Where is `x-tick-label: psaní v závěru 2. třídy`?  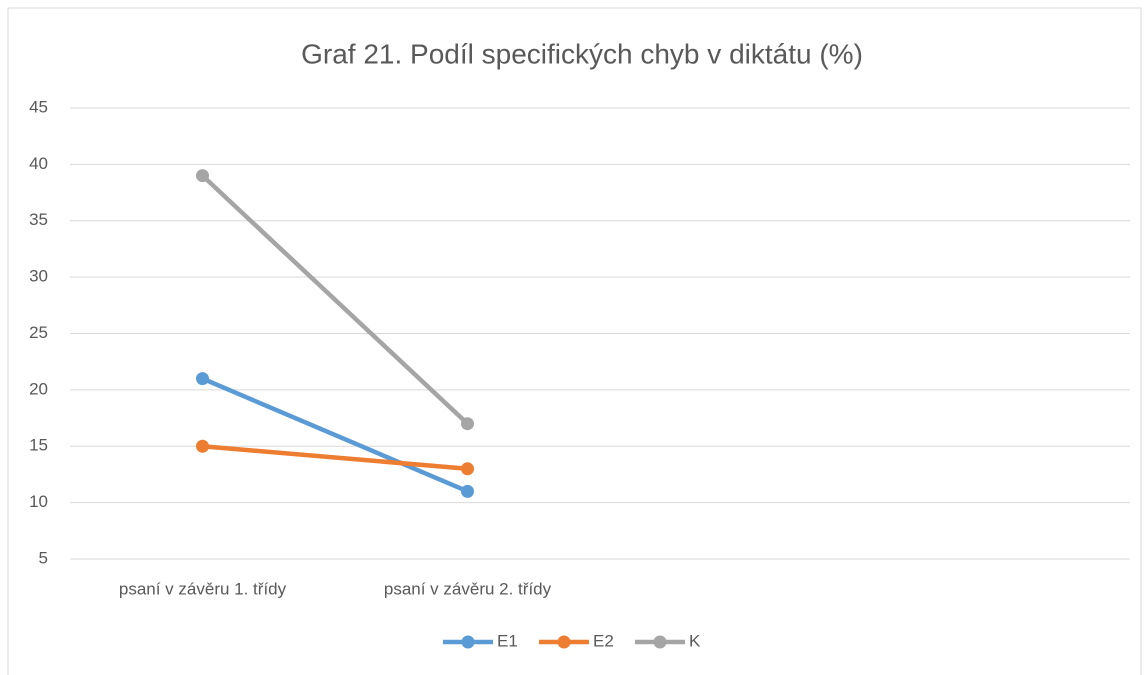 x-tick-label: psaní v závěru 2. třídy is located at coordinates (468, 588).